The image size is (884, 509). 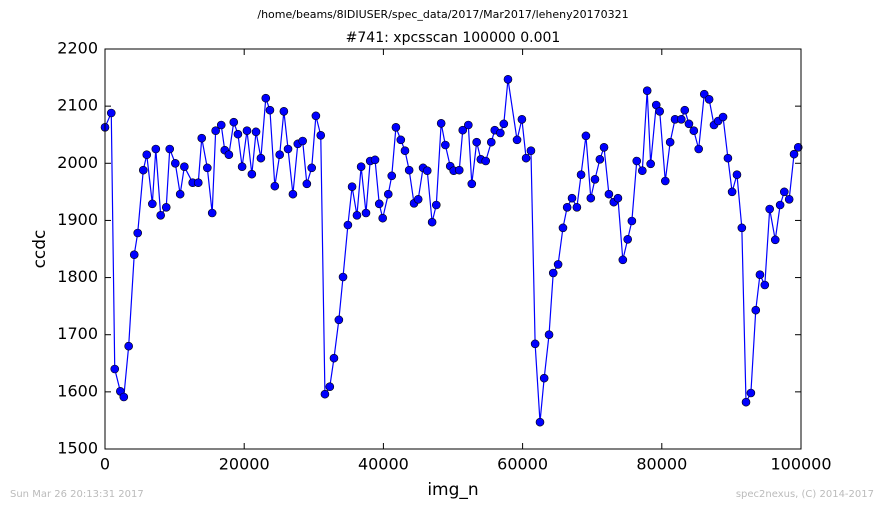 I want to click on y-tick-label: 1600, so click(x=77, y=390).